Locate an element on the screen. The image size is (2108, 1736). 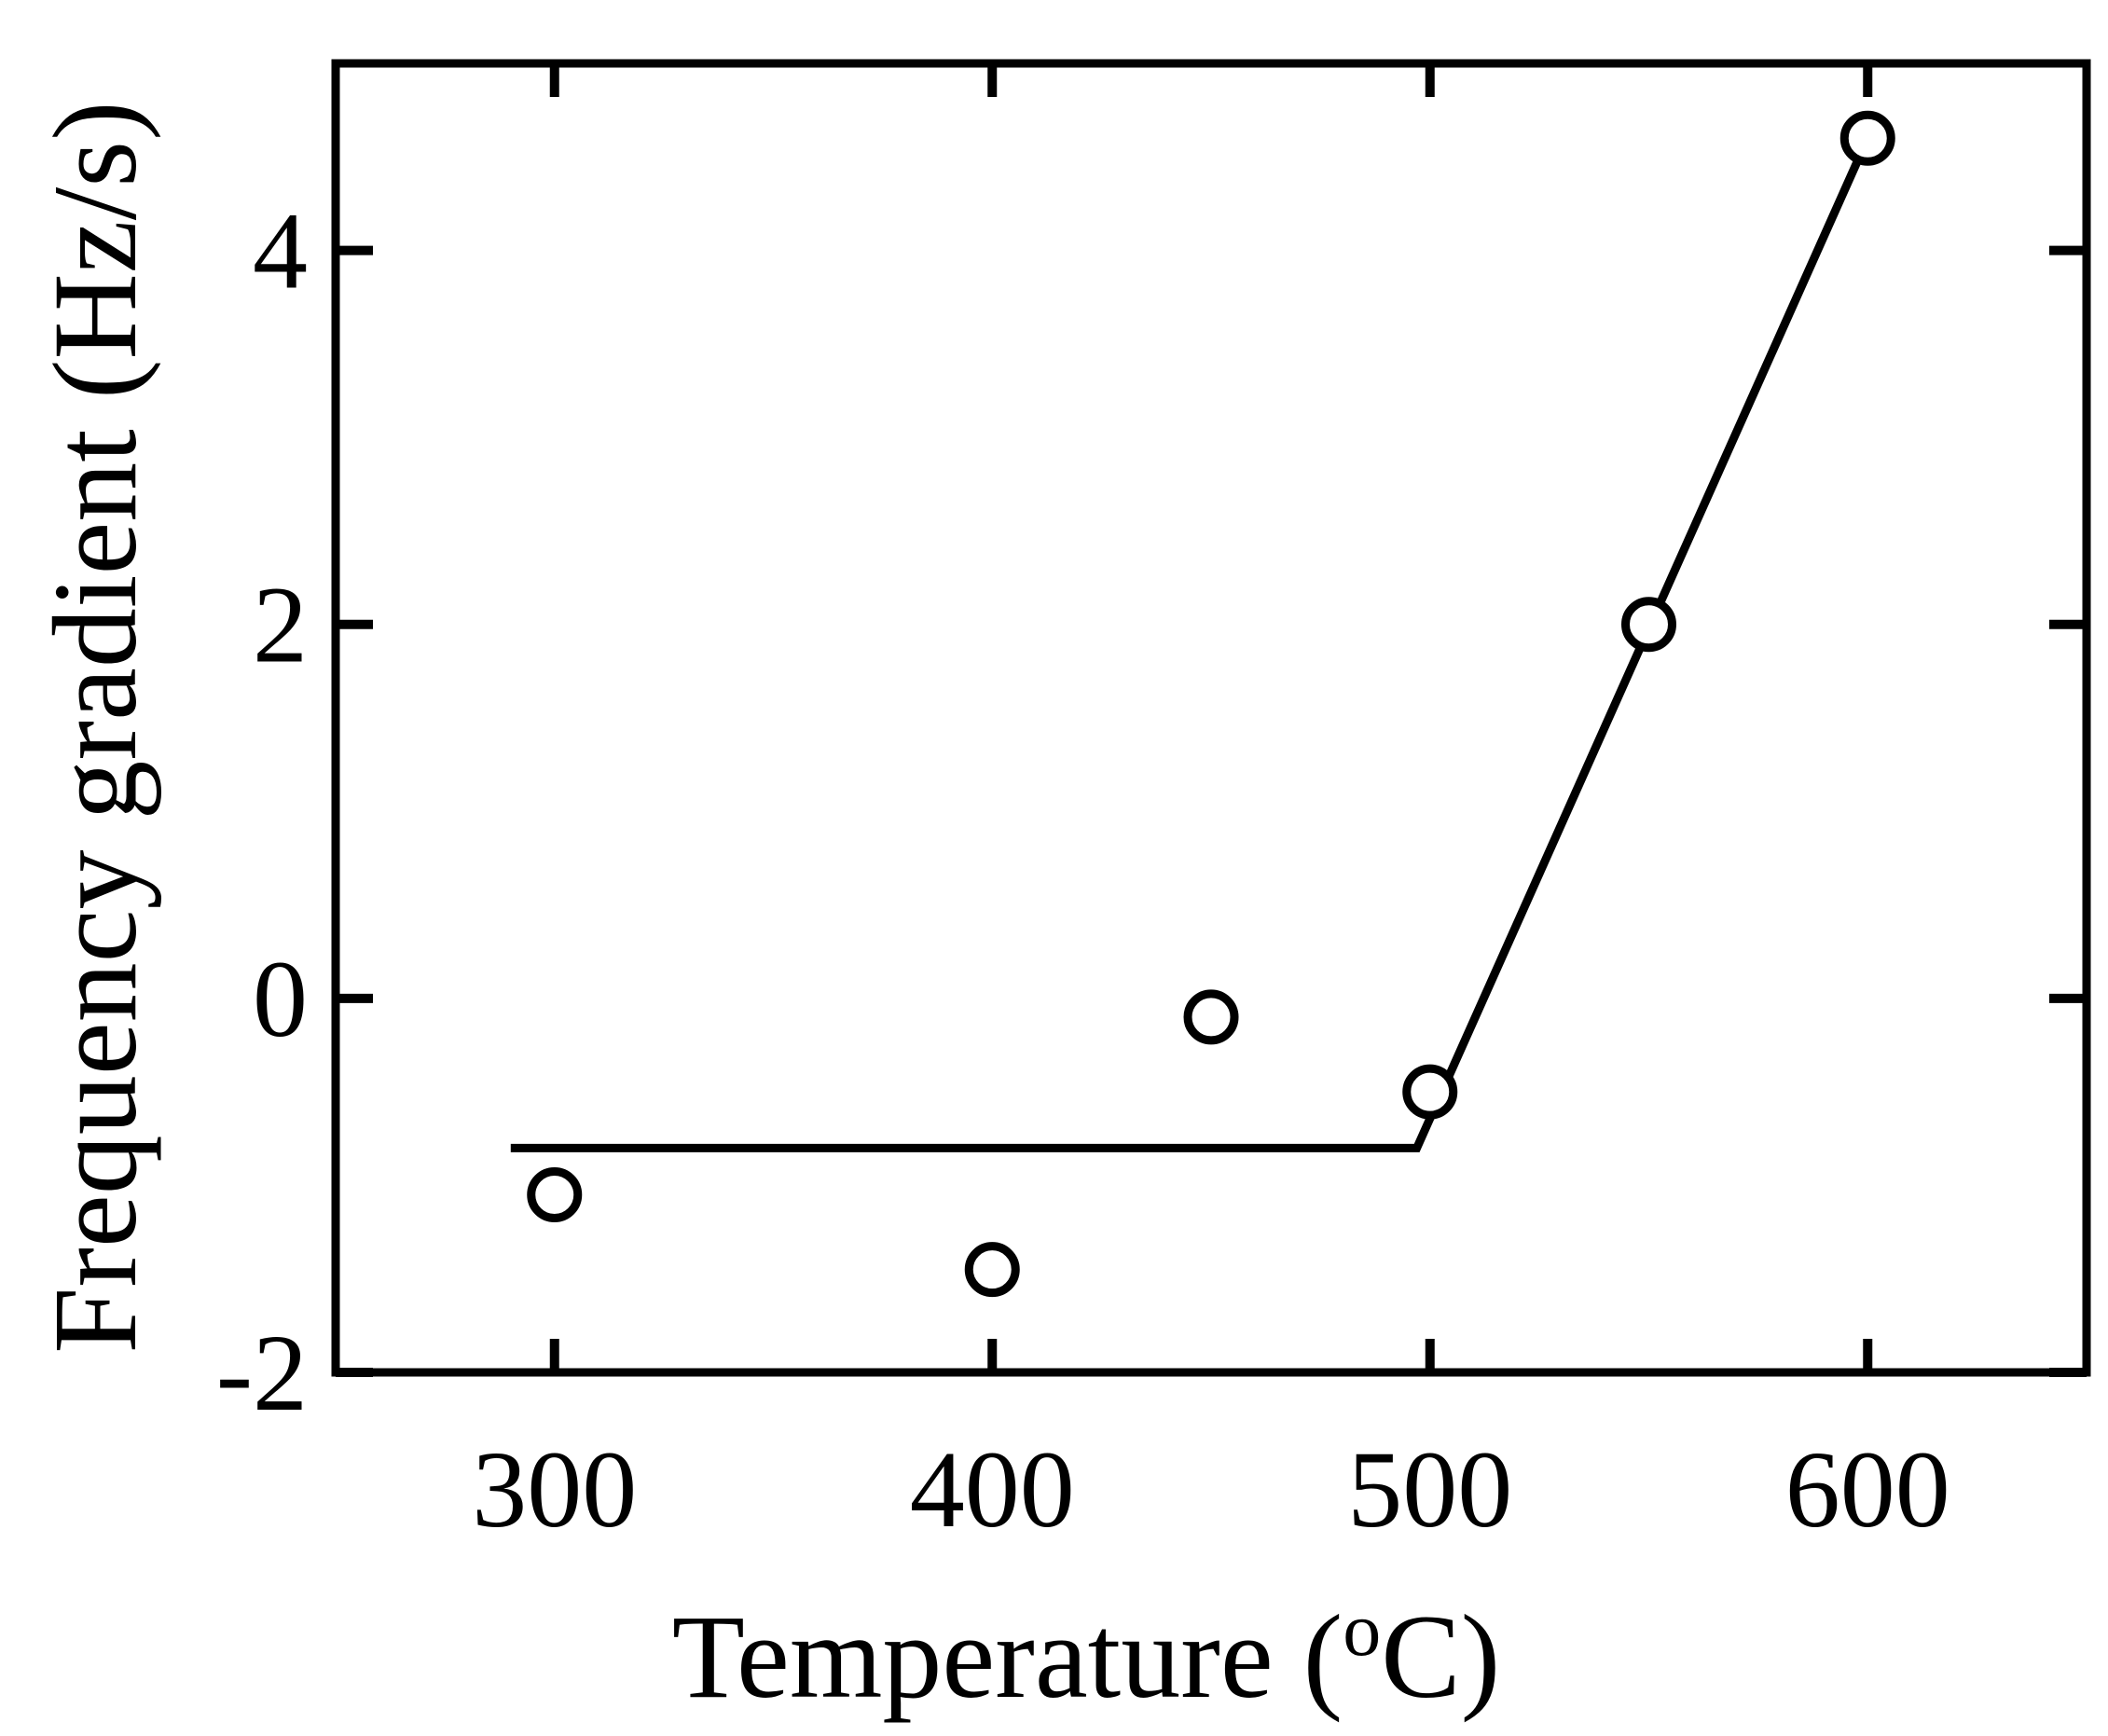
x-axis-unit: C) is located at coordinates (1440, 1657).